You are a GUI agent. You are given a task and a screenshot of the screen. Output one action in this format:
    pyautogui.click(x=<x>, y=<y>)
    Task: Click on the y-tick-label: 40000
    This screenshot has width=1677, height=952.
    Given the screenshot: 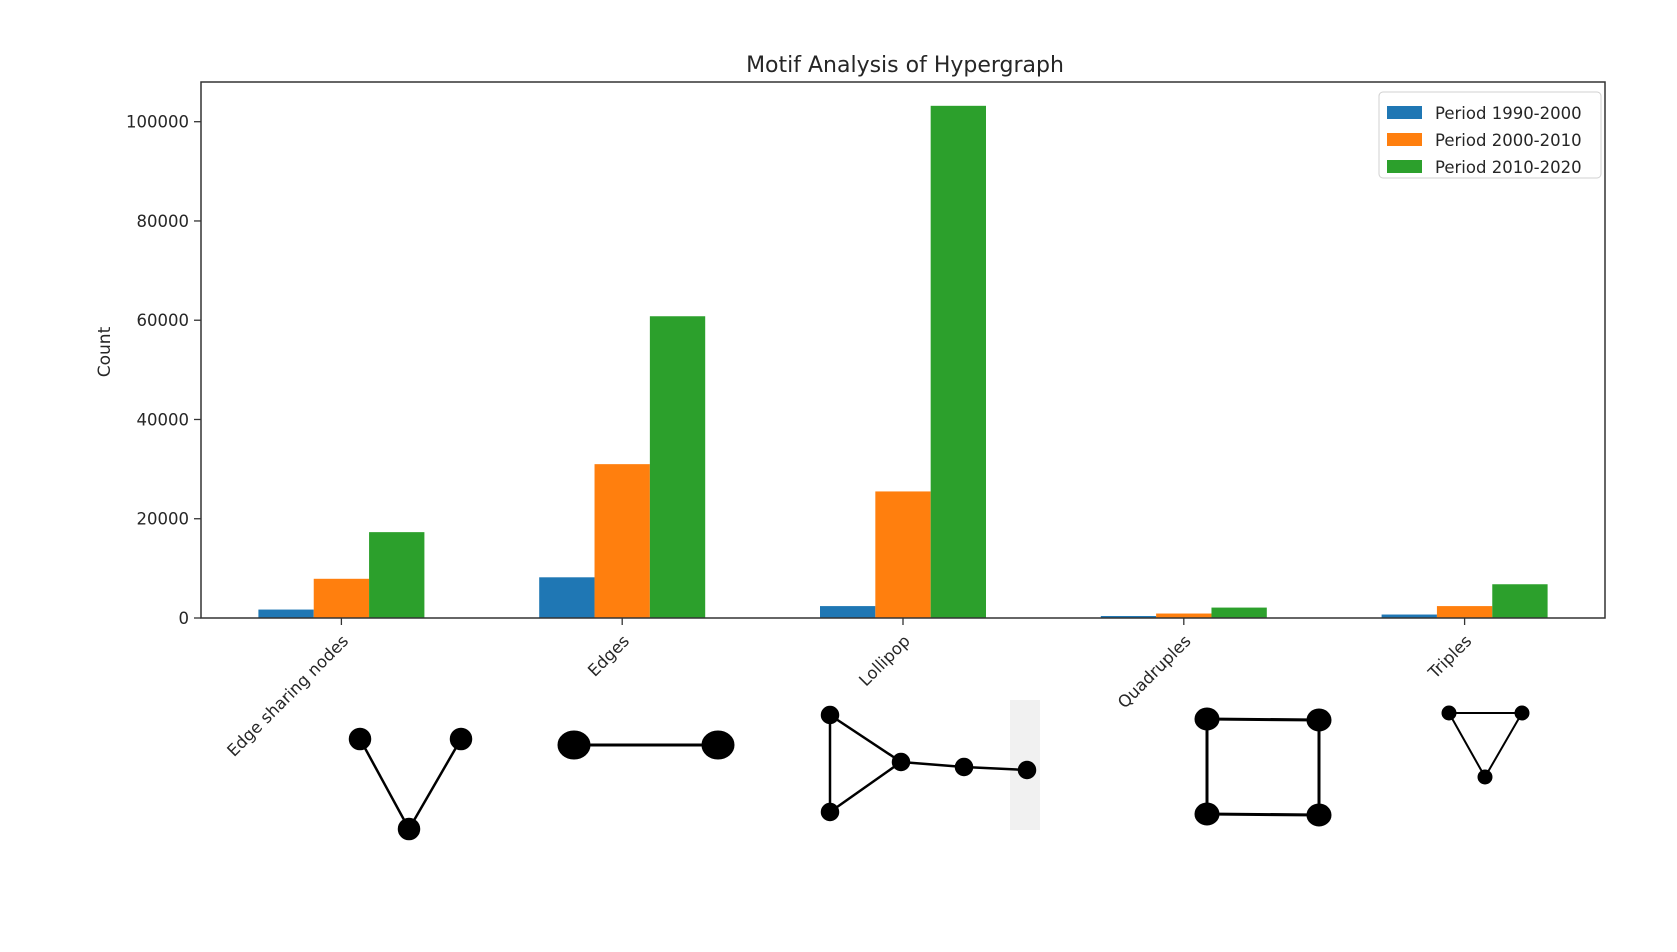 What is the action you would take?
    pyautogui.click(x=163, y=419)
    